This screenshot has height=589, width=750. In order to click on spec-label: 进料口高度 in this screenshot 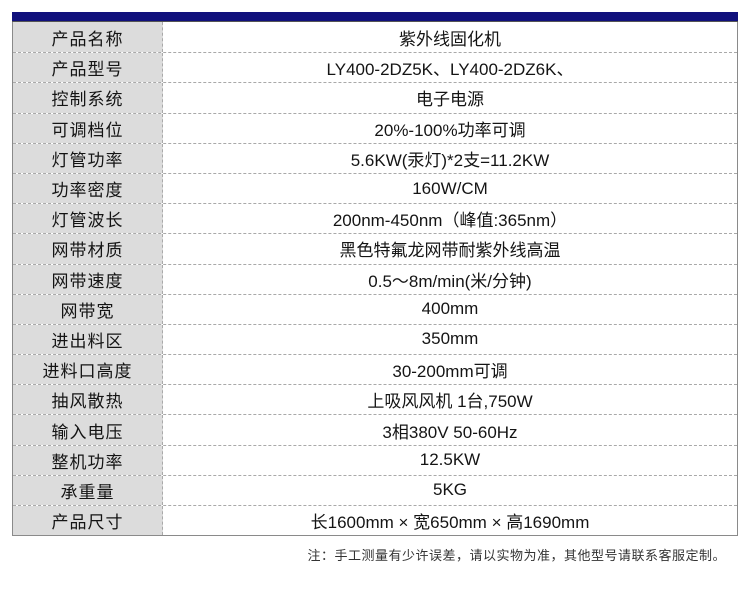, I will do `click(88, 370)`.